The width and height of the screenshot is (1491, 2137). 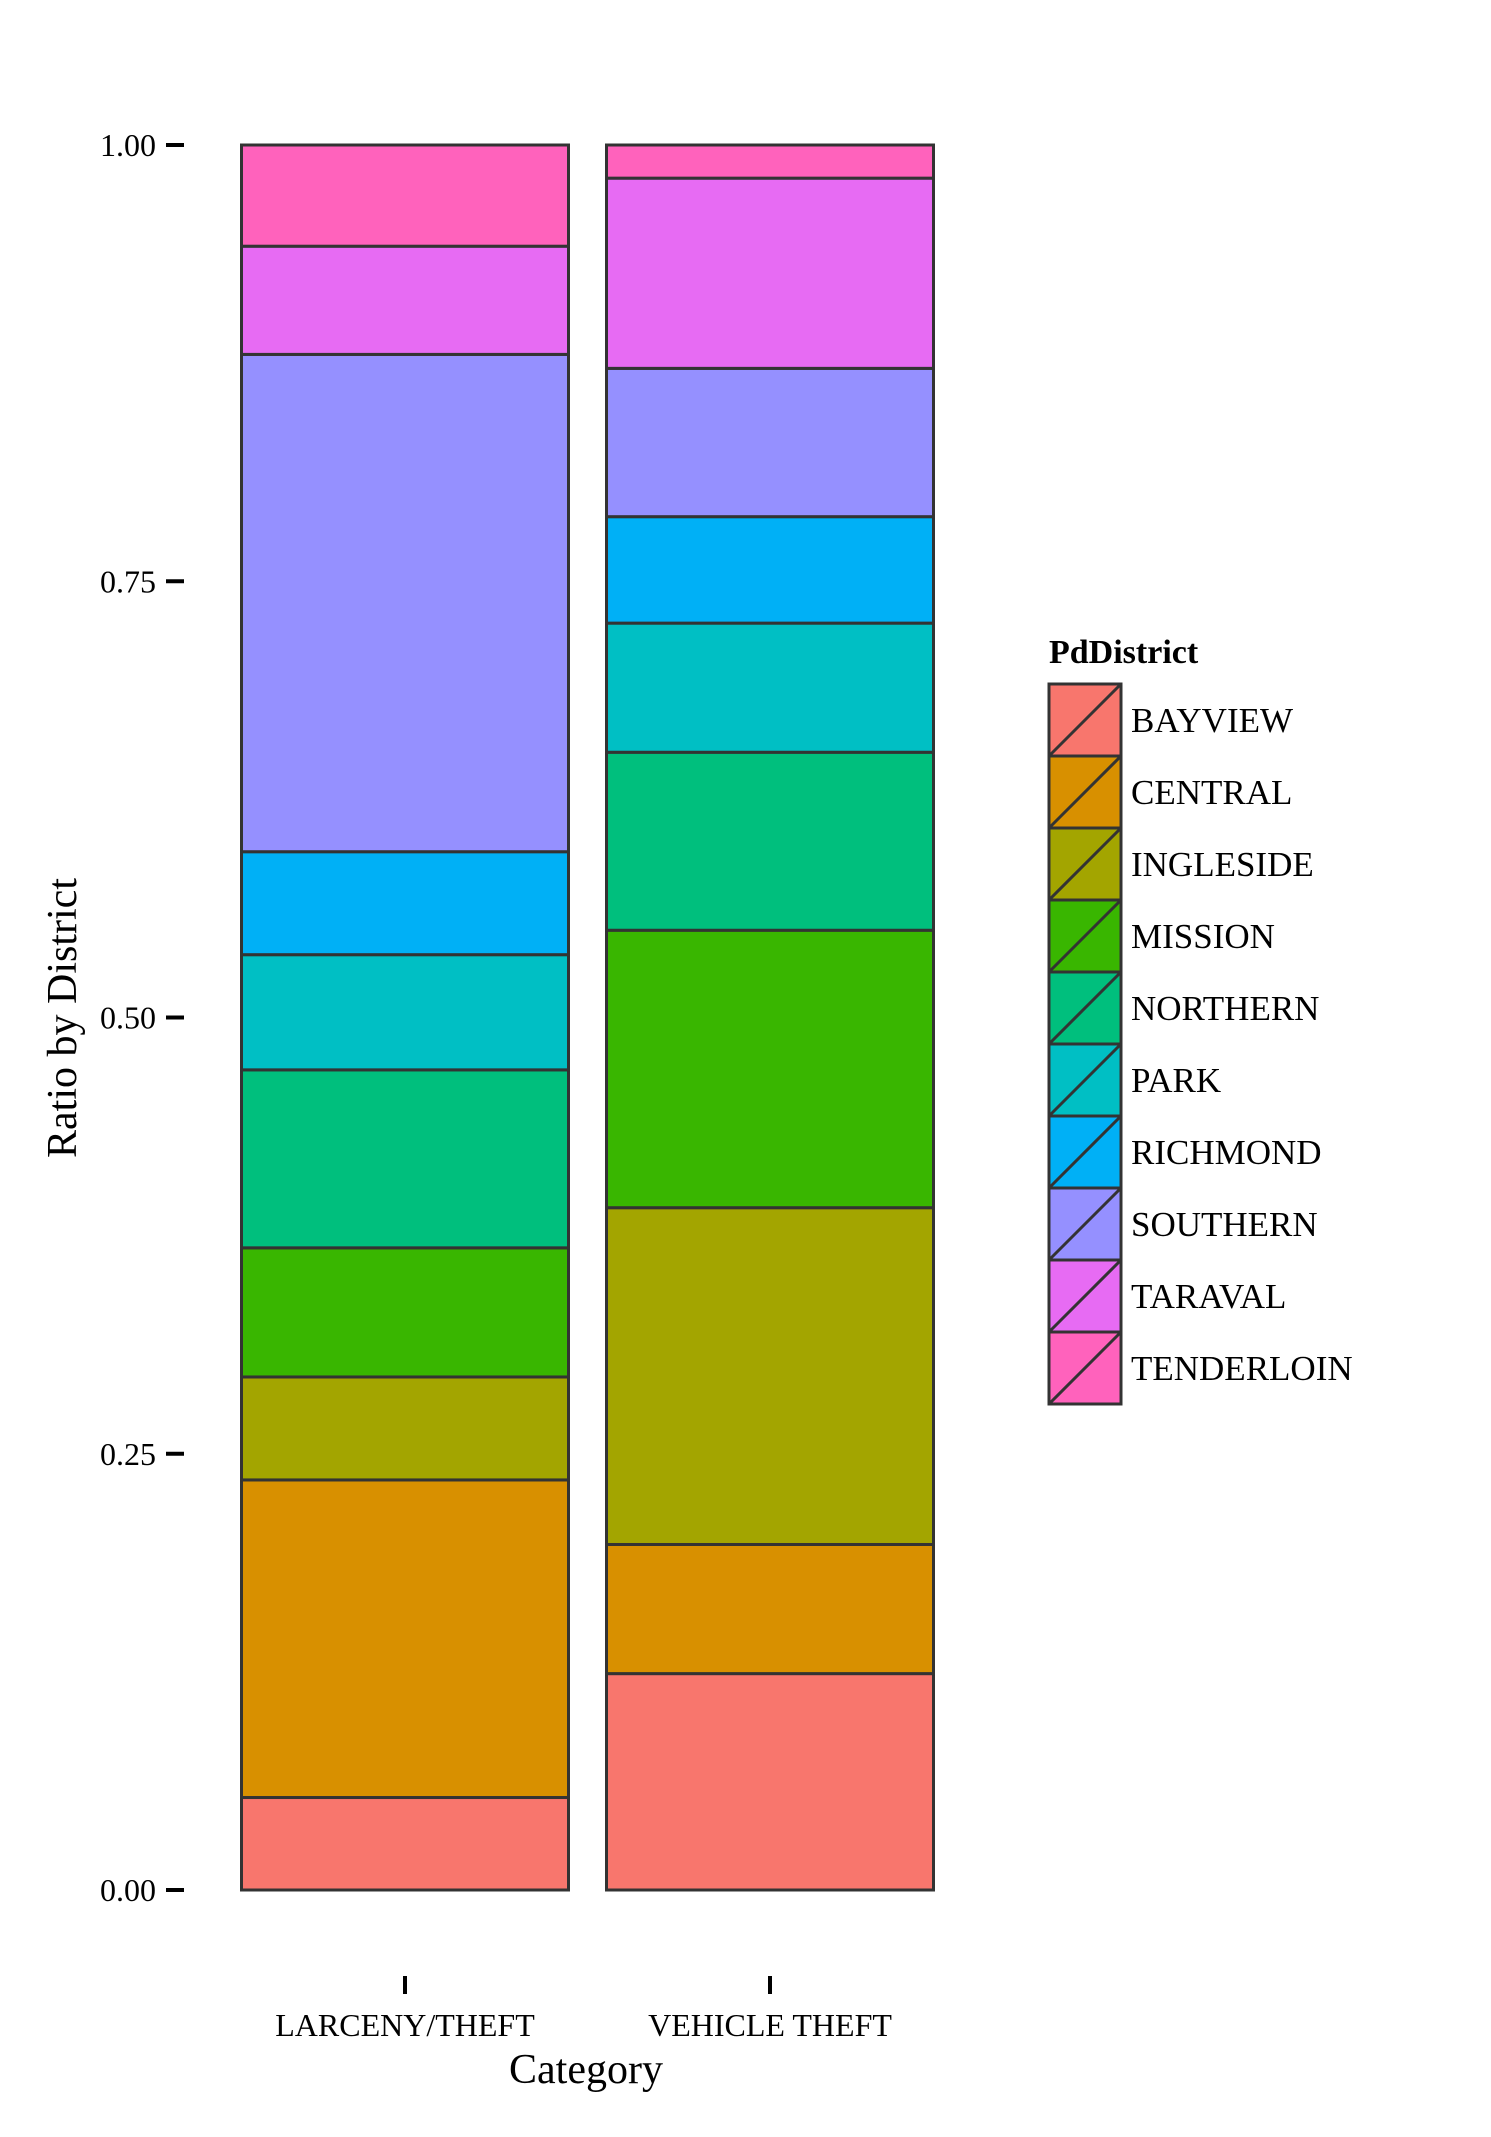 What do you see at coordinates (1124, 652) in the screenshot?
I see `legend-title: PdDistrict` at bounding box center [1124, 652].